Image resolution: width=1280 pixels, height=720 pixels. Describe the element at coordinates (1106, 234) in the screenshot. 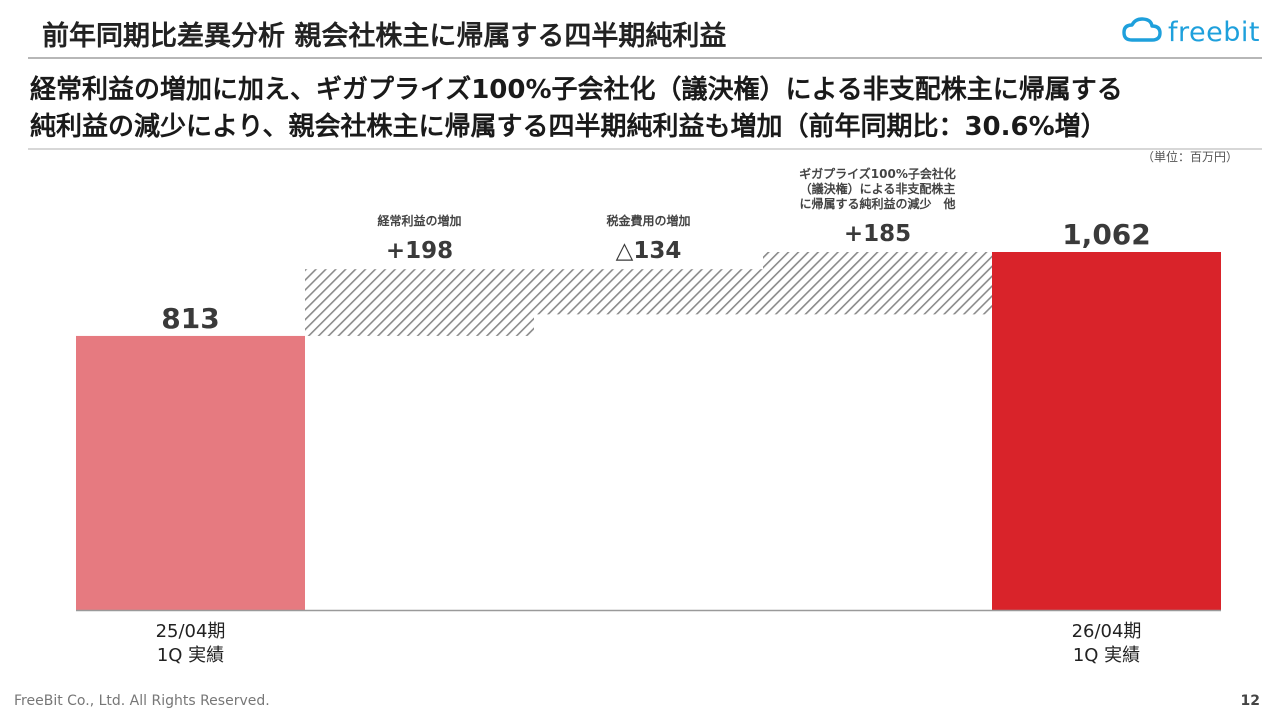

I see `data-label-4: 1,062` at that location.